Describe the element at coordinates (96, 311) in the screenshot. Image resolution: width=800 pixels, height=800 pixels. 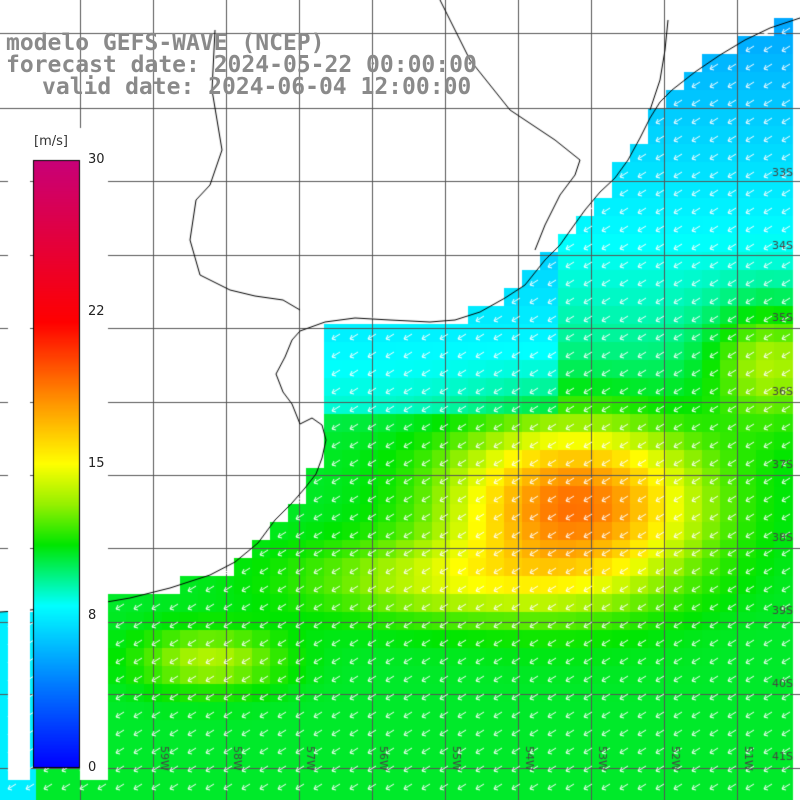
I see `colorbar-tick-22: 22` at that location.